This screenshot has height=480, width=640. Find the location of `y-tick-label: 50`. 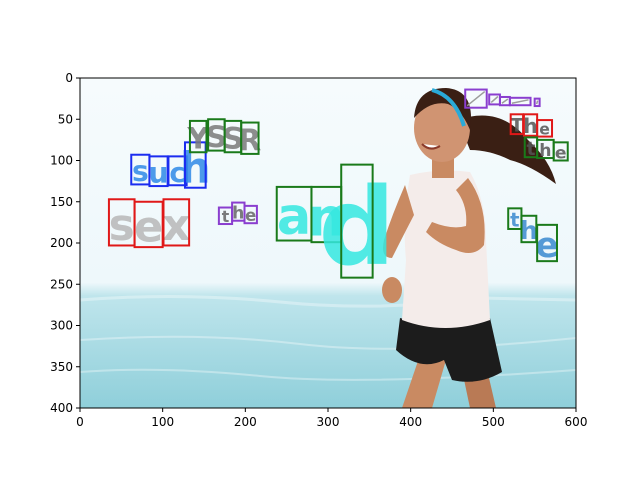

y-tick-label: 50 is located at coordinates (65, 119).